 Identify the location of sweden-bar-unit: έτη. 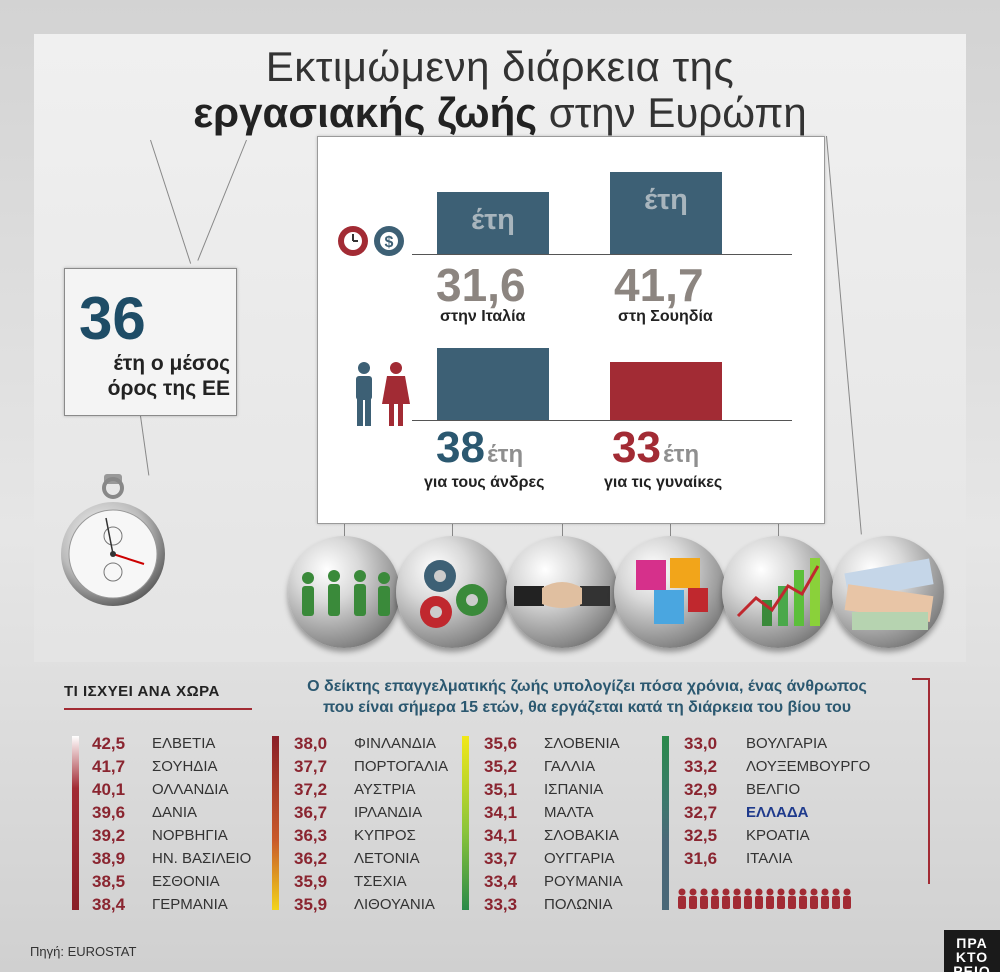
(666, 200).